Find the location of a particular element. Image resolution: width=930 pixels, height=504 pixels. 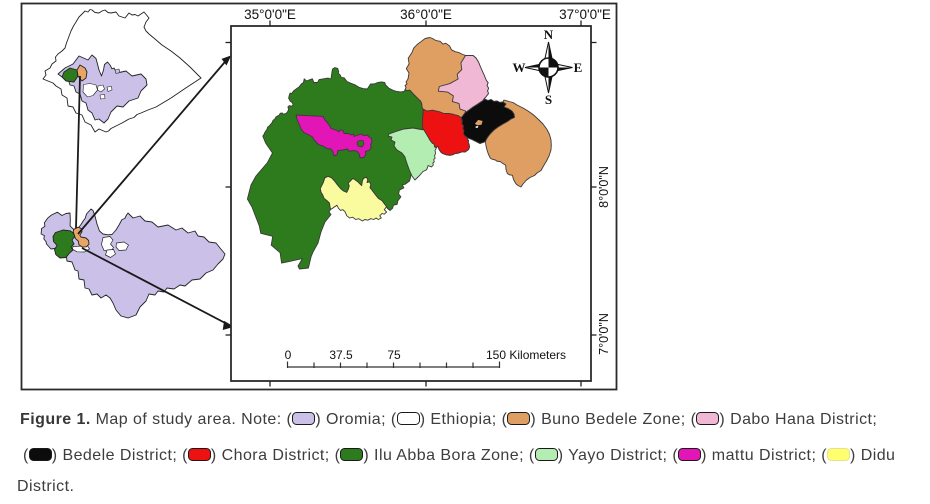

svg-text: 150 Kilometers is located at coordinates (526, 355).